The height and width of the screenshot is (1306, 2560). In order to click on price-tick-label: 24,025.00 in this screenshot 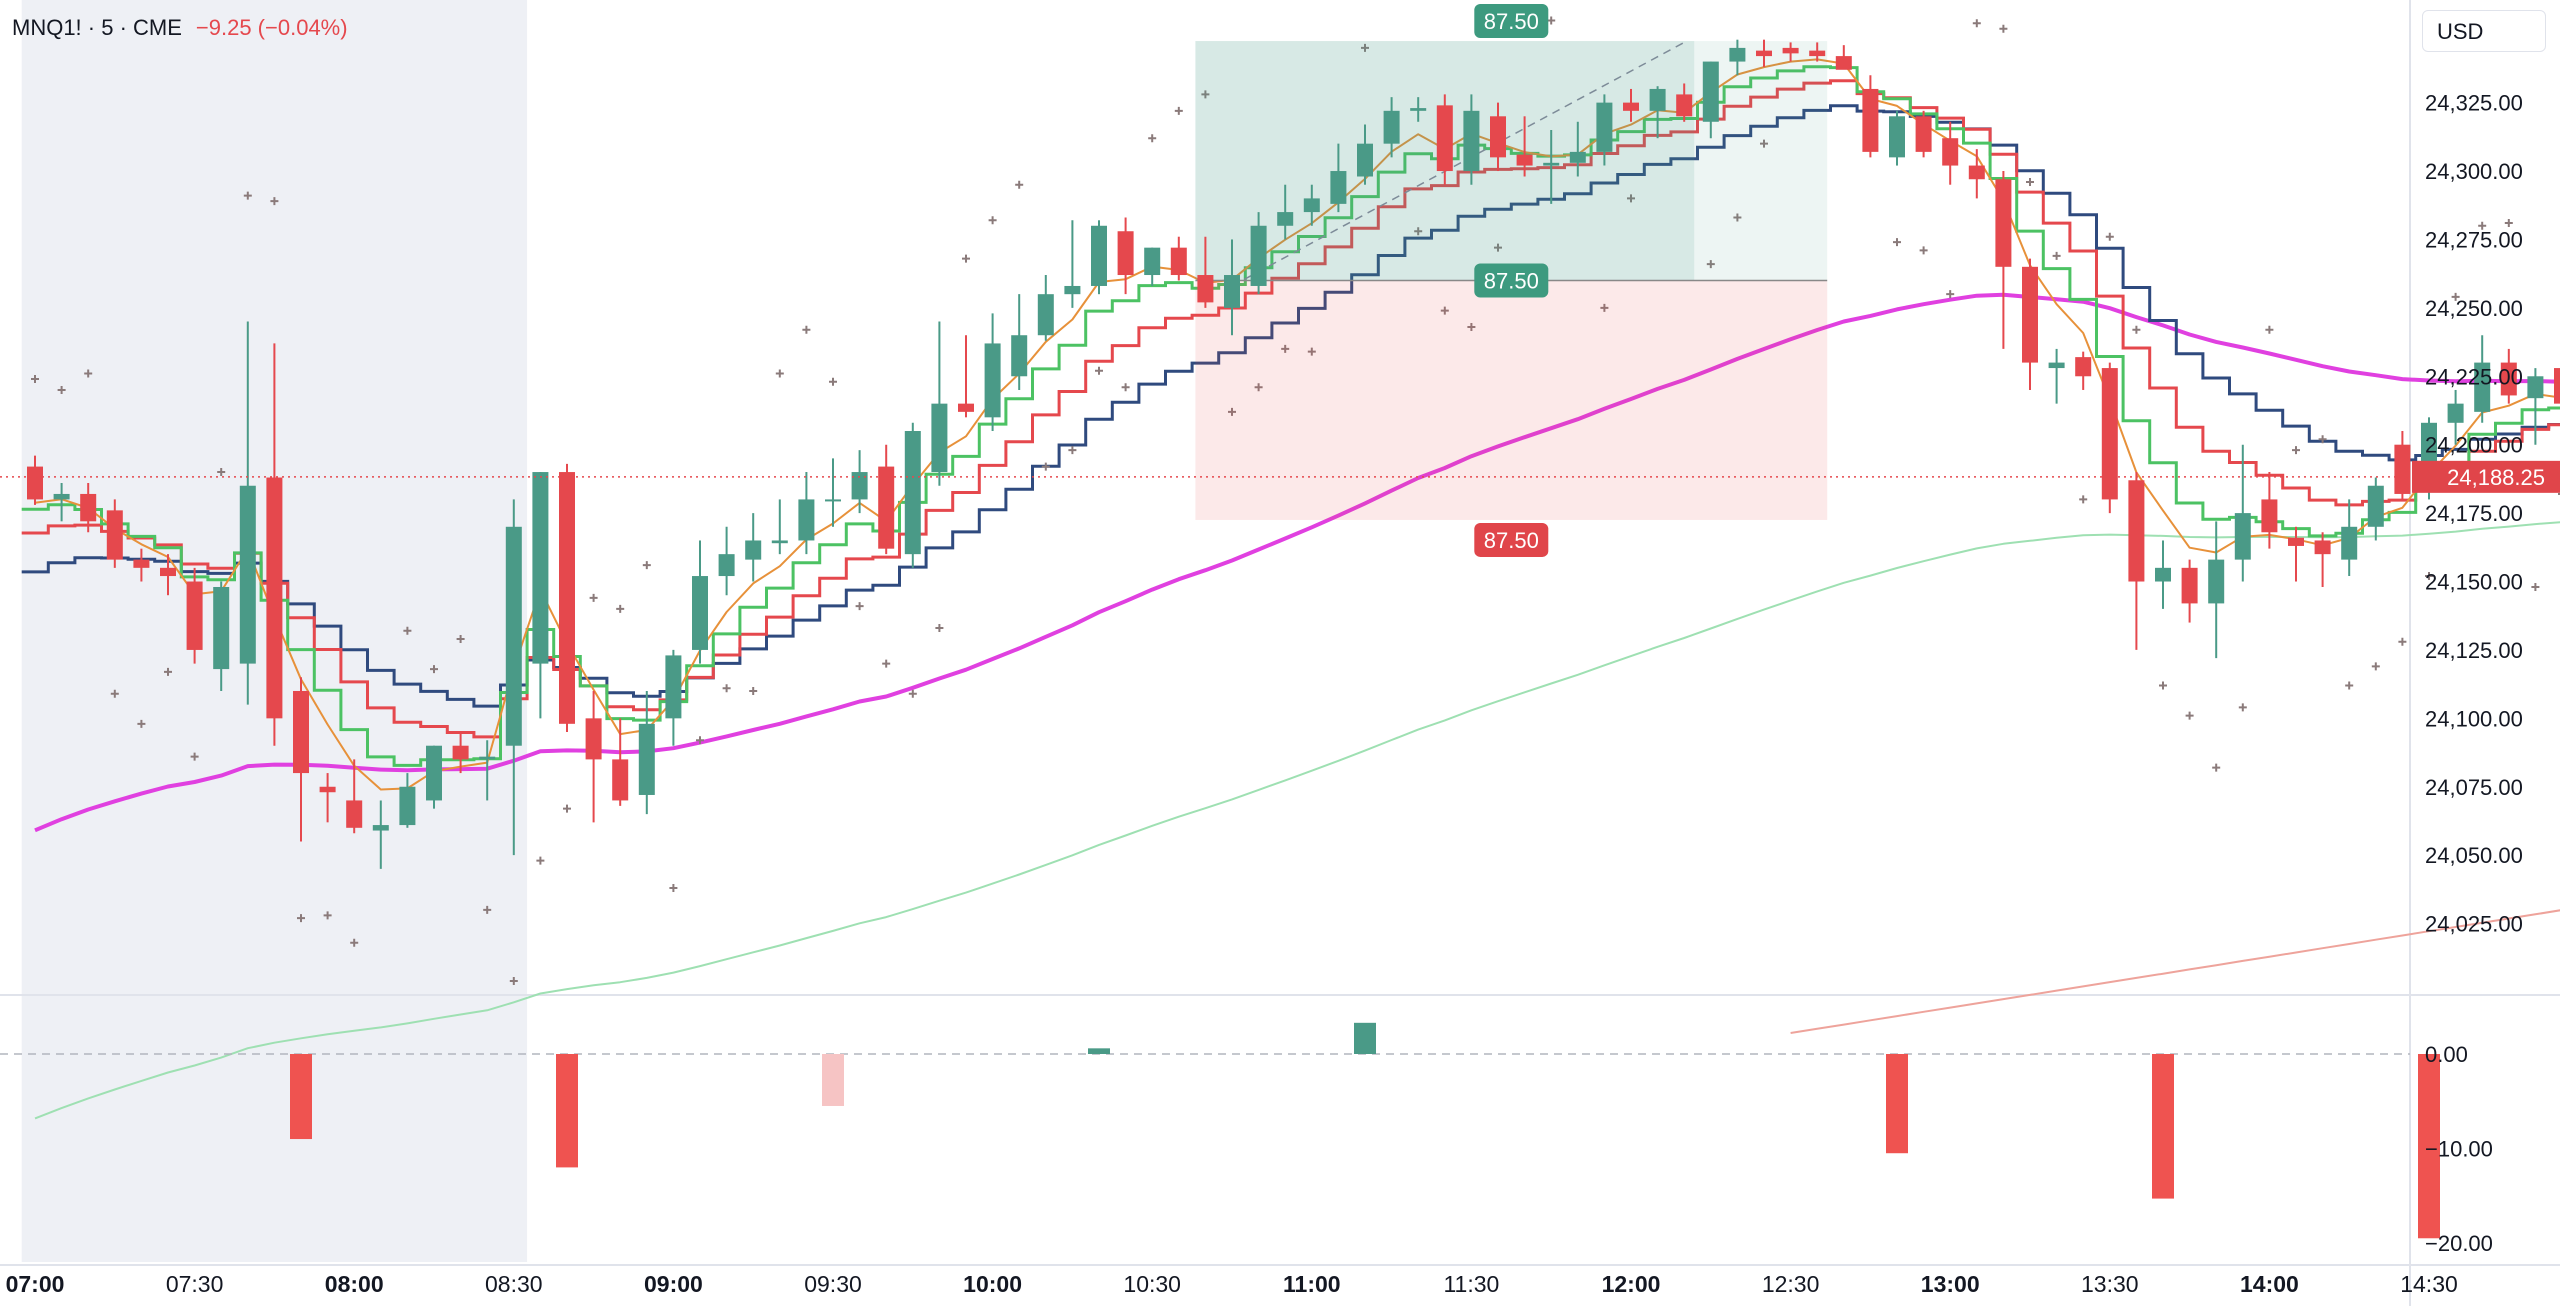, I will do `click(2474, 924)`.